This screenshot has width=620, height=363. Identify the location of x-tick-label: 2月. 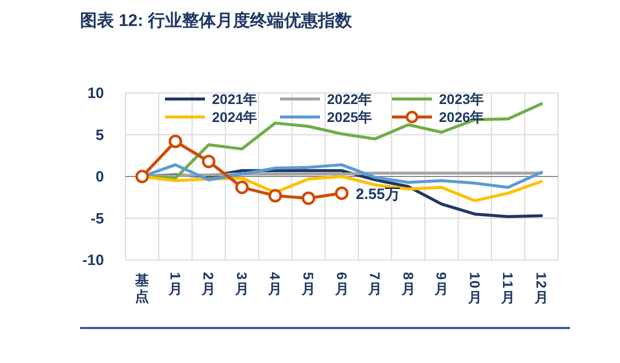
(208, 284).